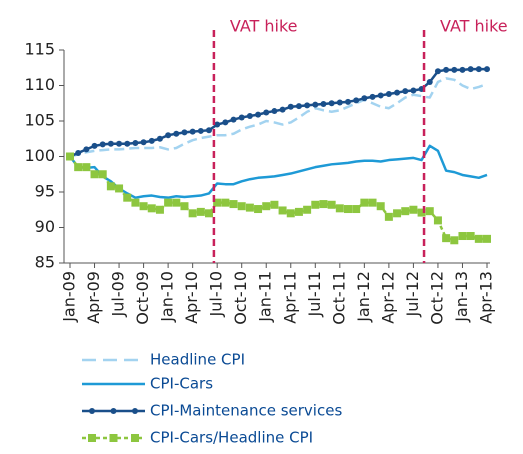 The height and width of the screenshot is (454, 523). What do you see at coordinates (45, 226) in the screenshot?
I see `y-tick-label: 90` at bounding box center [45, 226].